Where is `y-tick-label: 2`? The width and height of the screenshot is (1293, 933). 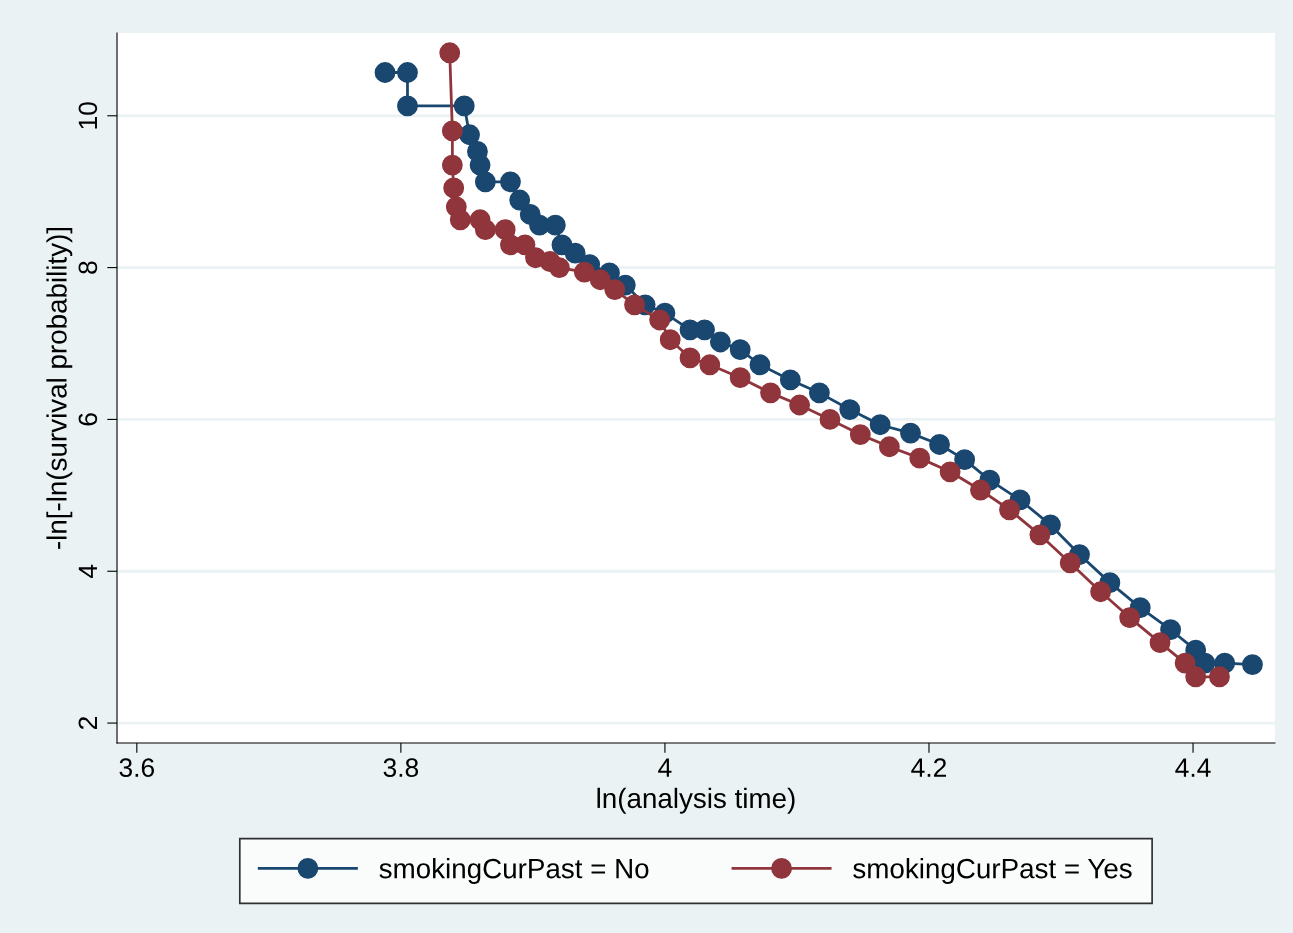
y-tick-label: 2 is located at coordinates (87, 723).